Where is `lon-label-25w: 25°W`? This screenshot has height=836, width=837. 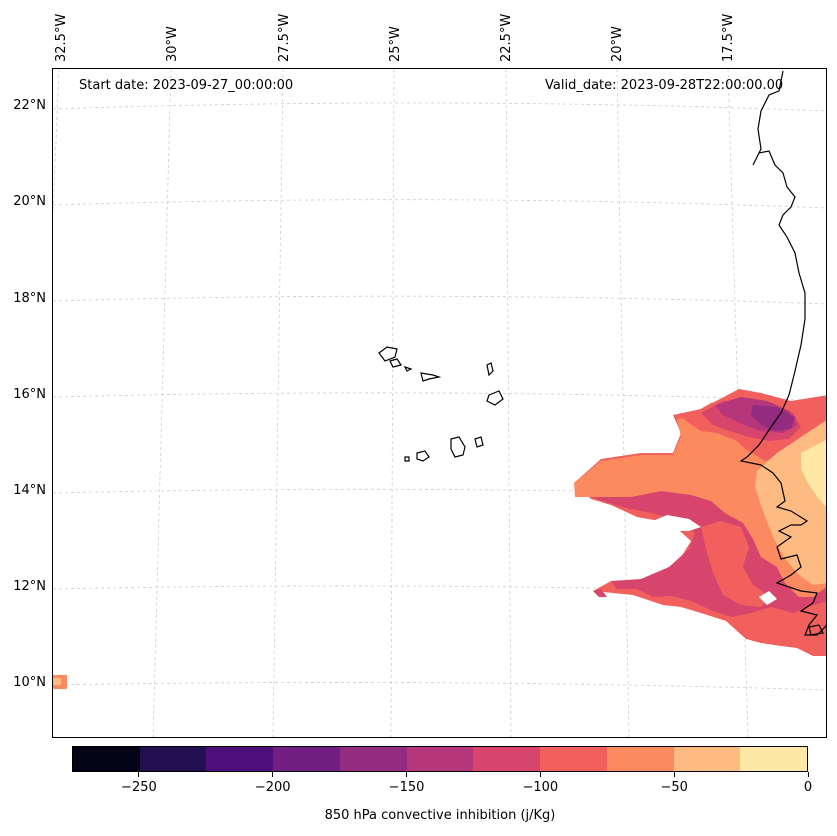
lon-label-25w: 25°W is located at coordinates (395, 44).